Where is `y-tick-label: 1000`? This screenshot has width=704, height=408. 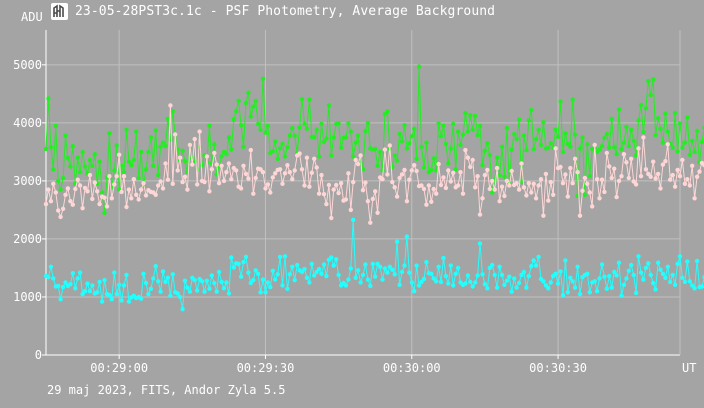
y-tick-label: 1000 is located at coordinates (27, 297).